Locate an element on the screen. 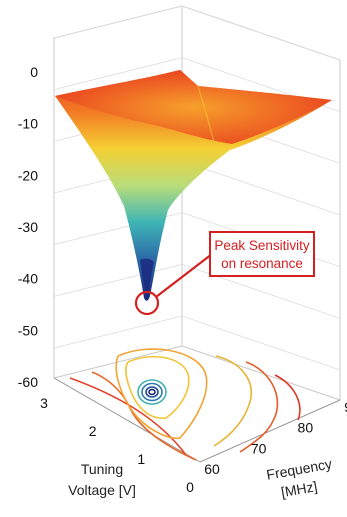 The image size is (347, 517). frequency-tick-label: 70 is located at coordinates (259, 448).